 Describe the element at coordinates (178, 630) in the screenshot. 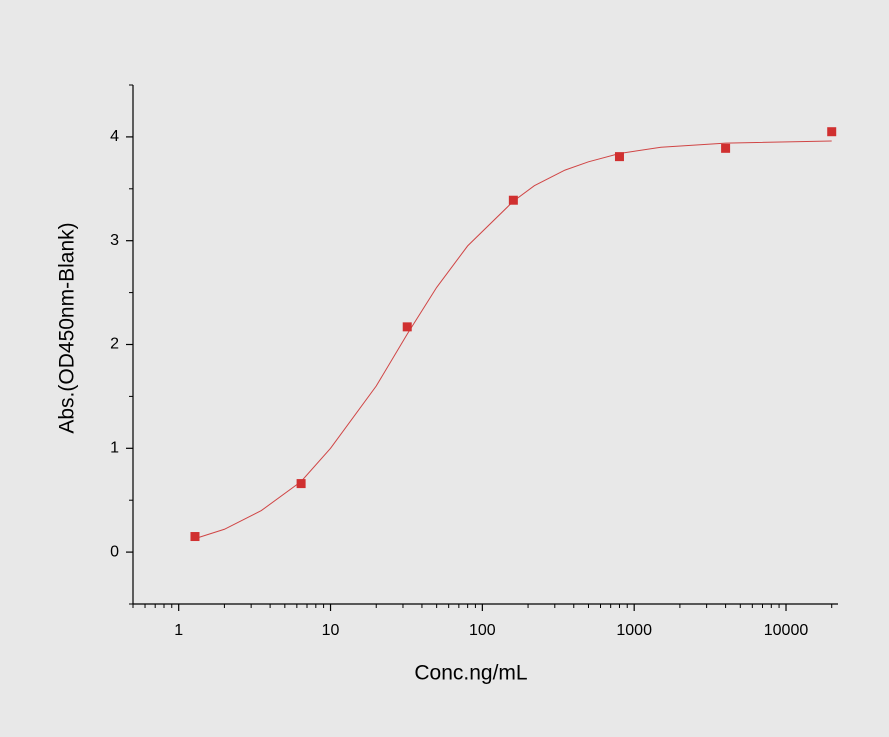

I see `x-tick-label: 1` at that location.